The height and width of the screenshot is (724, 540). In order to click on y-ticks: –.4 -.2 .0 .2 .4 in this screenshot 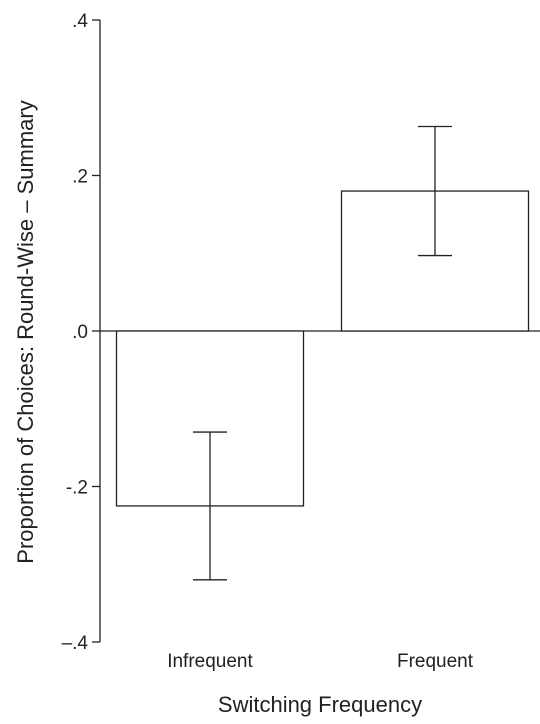, I will do `click(81, 332)`.